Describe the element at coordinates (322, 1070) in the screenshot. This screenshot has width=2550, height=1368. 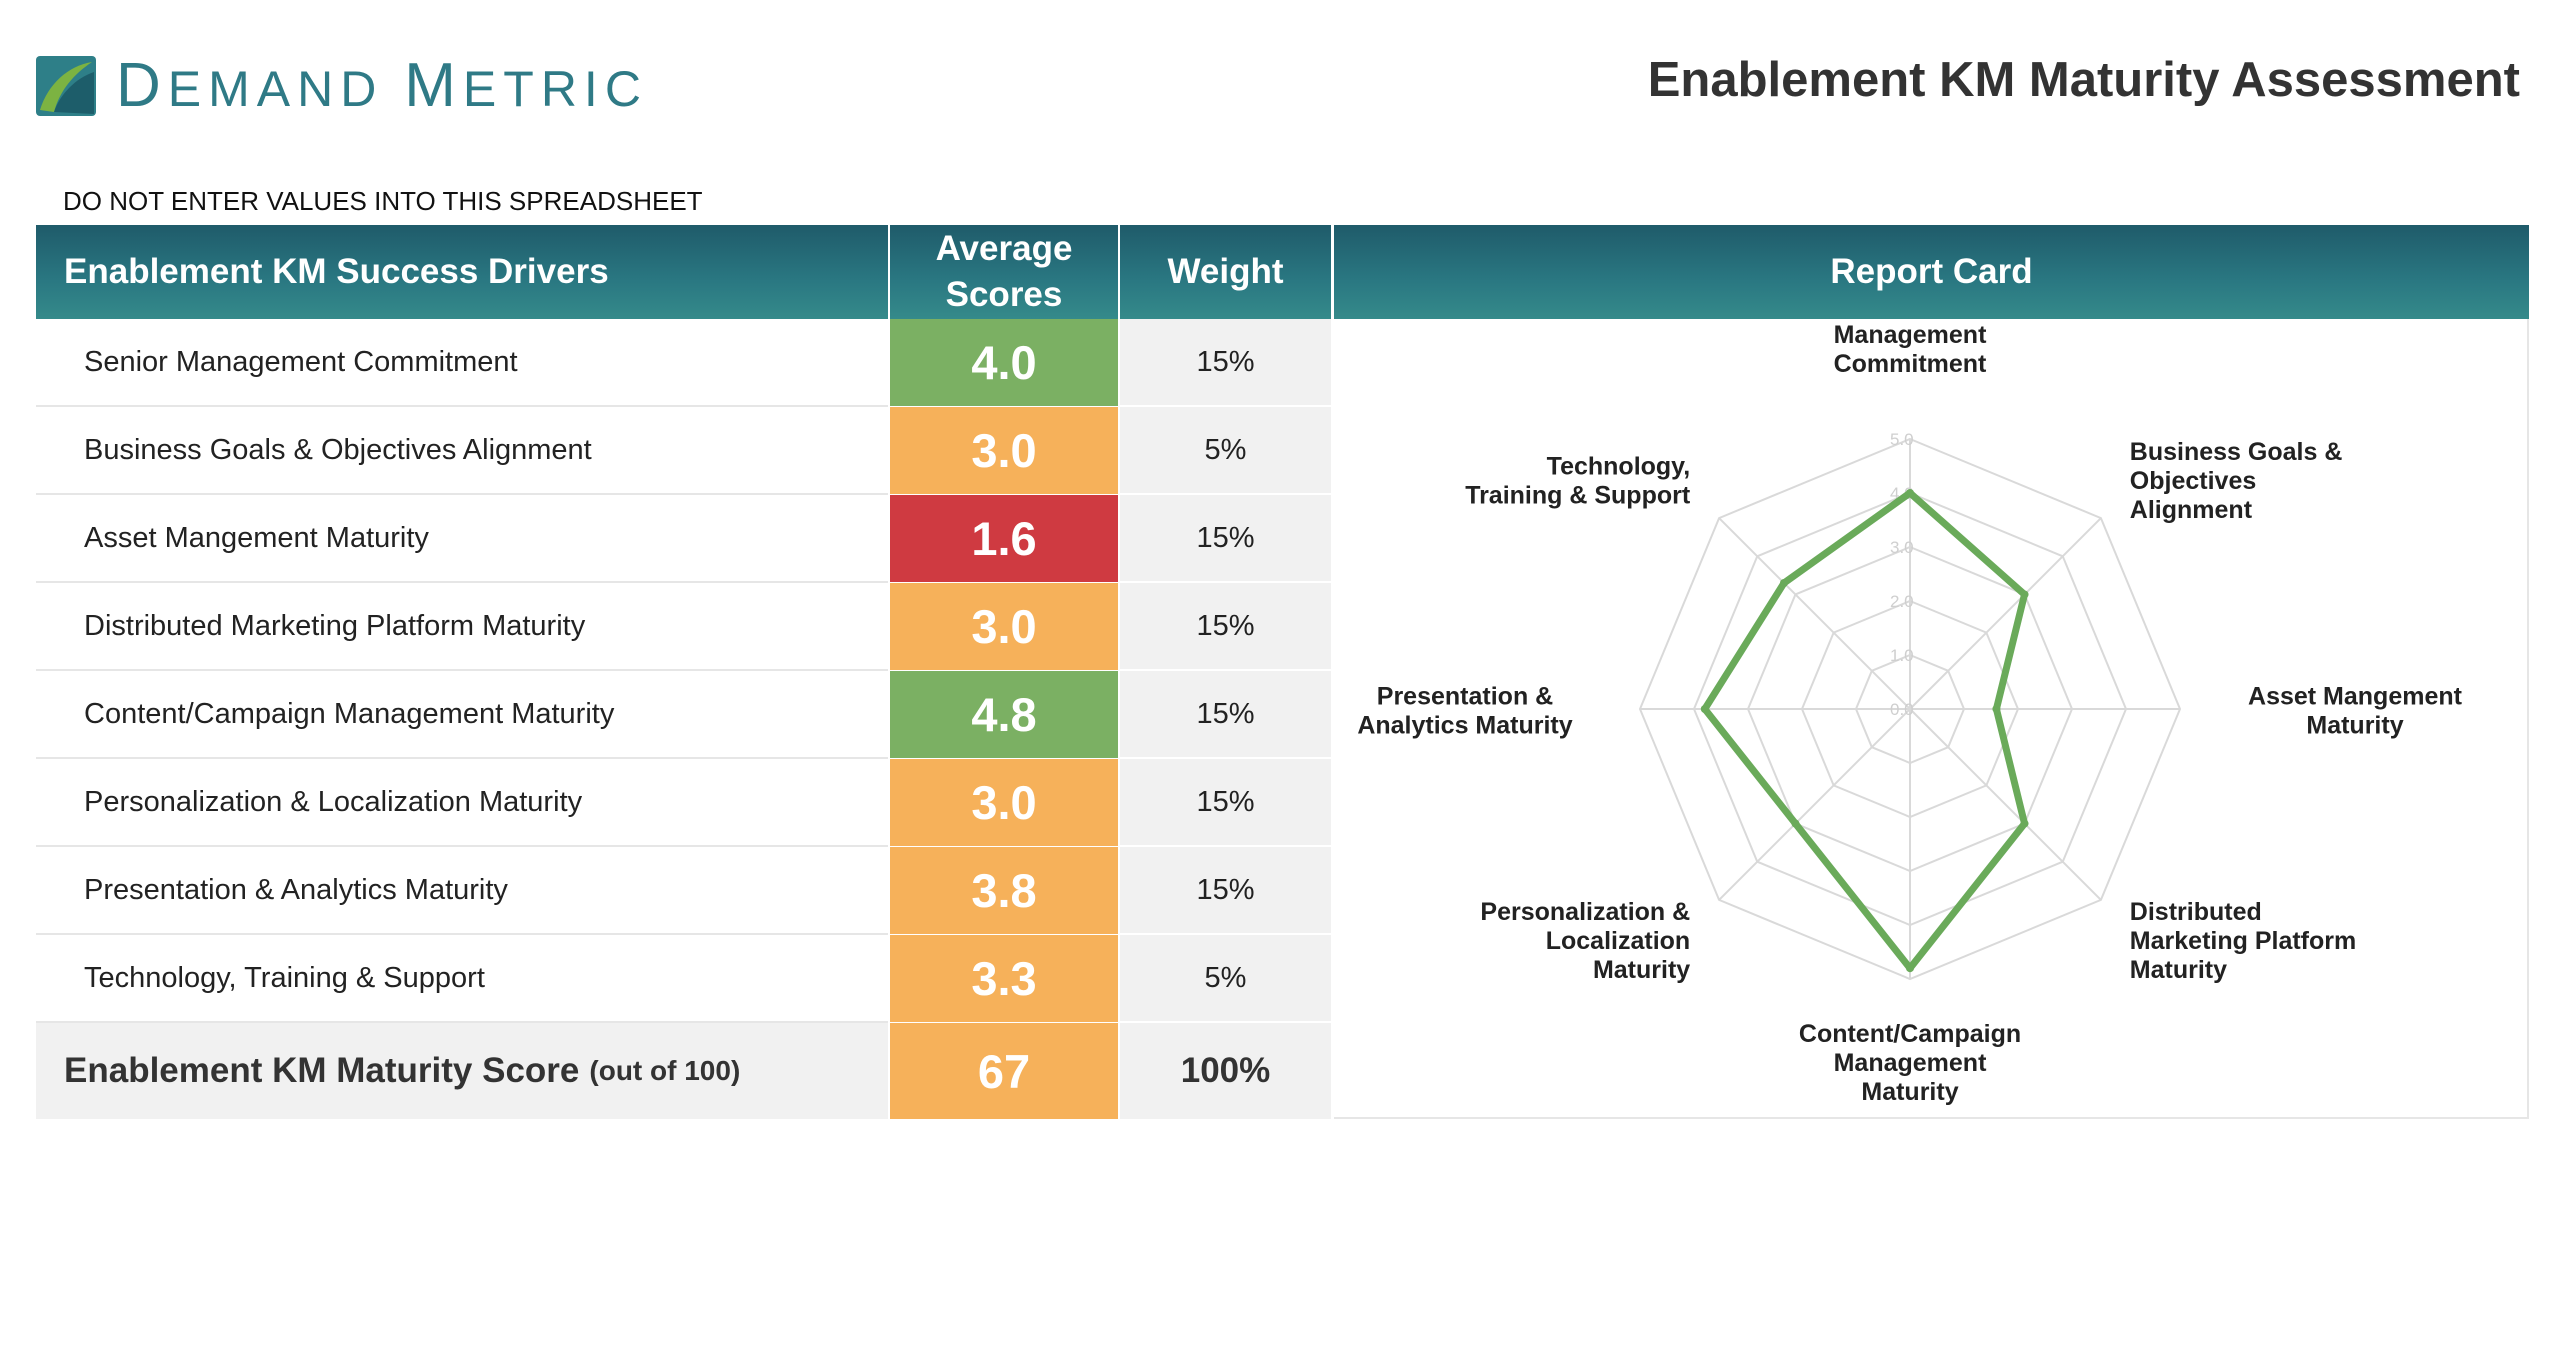
I see `total-label-text: Enablement KM Maturity Score` at that location.